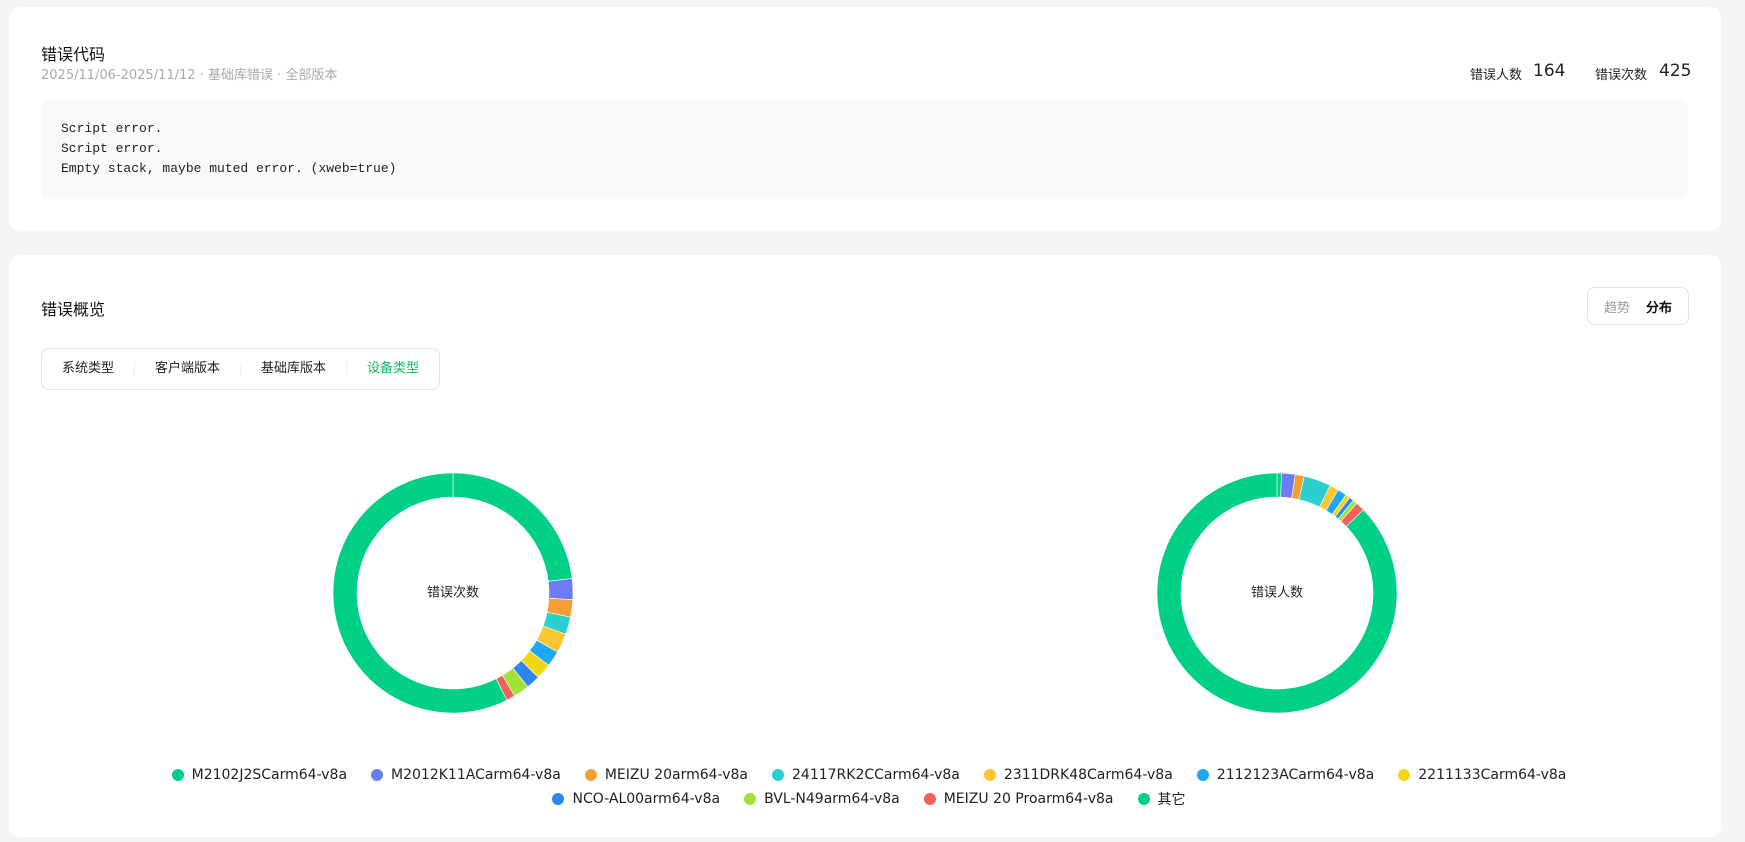 This screenshot has height=842, width=1745. I want to click on stat-value: 425, so click(1675, 71).